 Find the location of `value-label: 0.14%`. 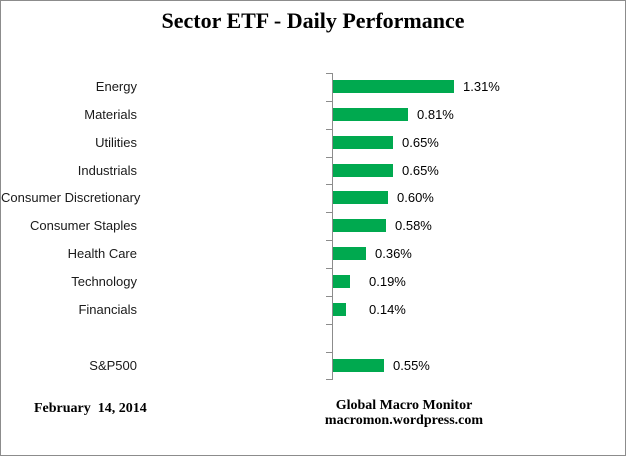

value-label: 0.14% is located at coordinates (387, 309).